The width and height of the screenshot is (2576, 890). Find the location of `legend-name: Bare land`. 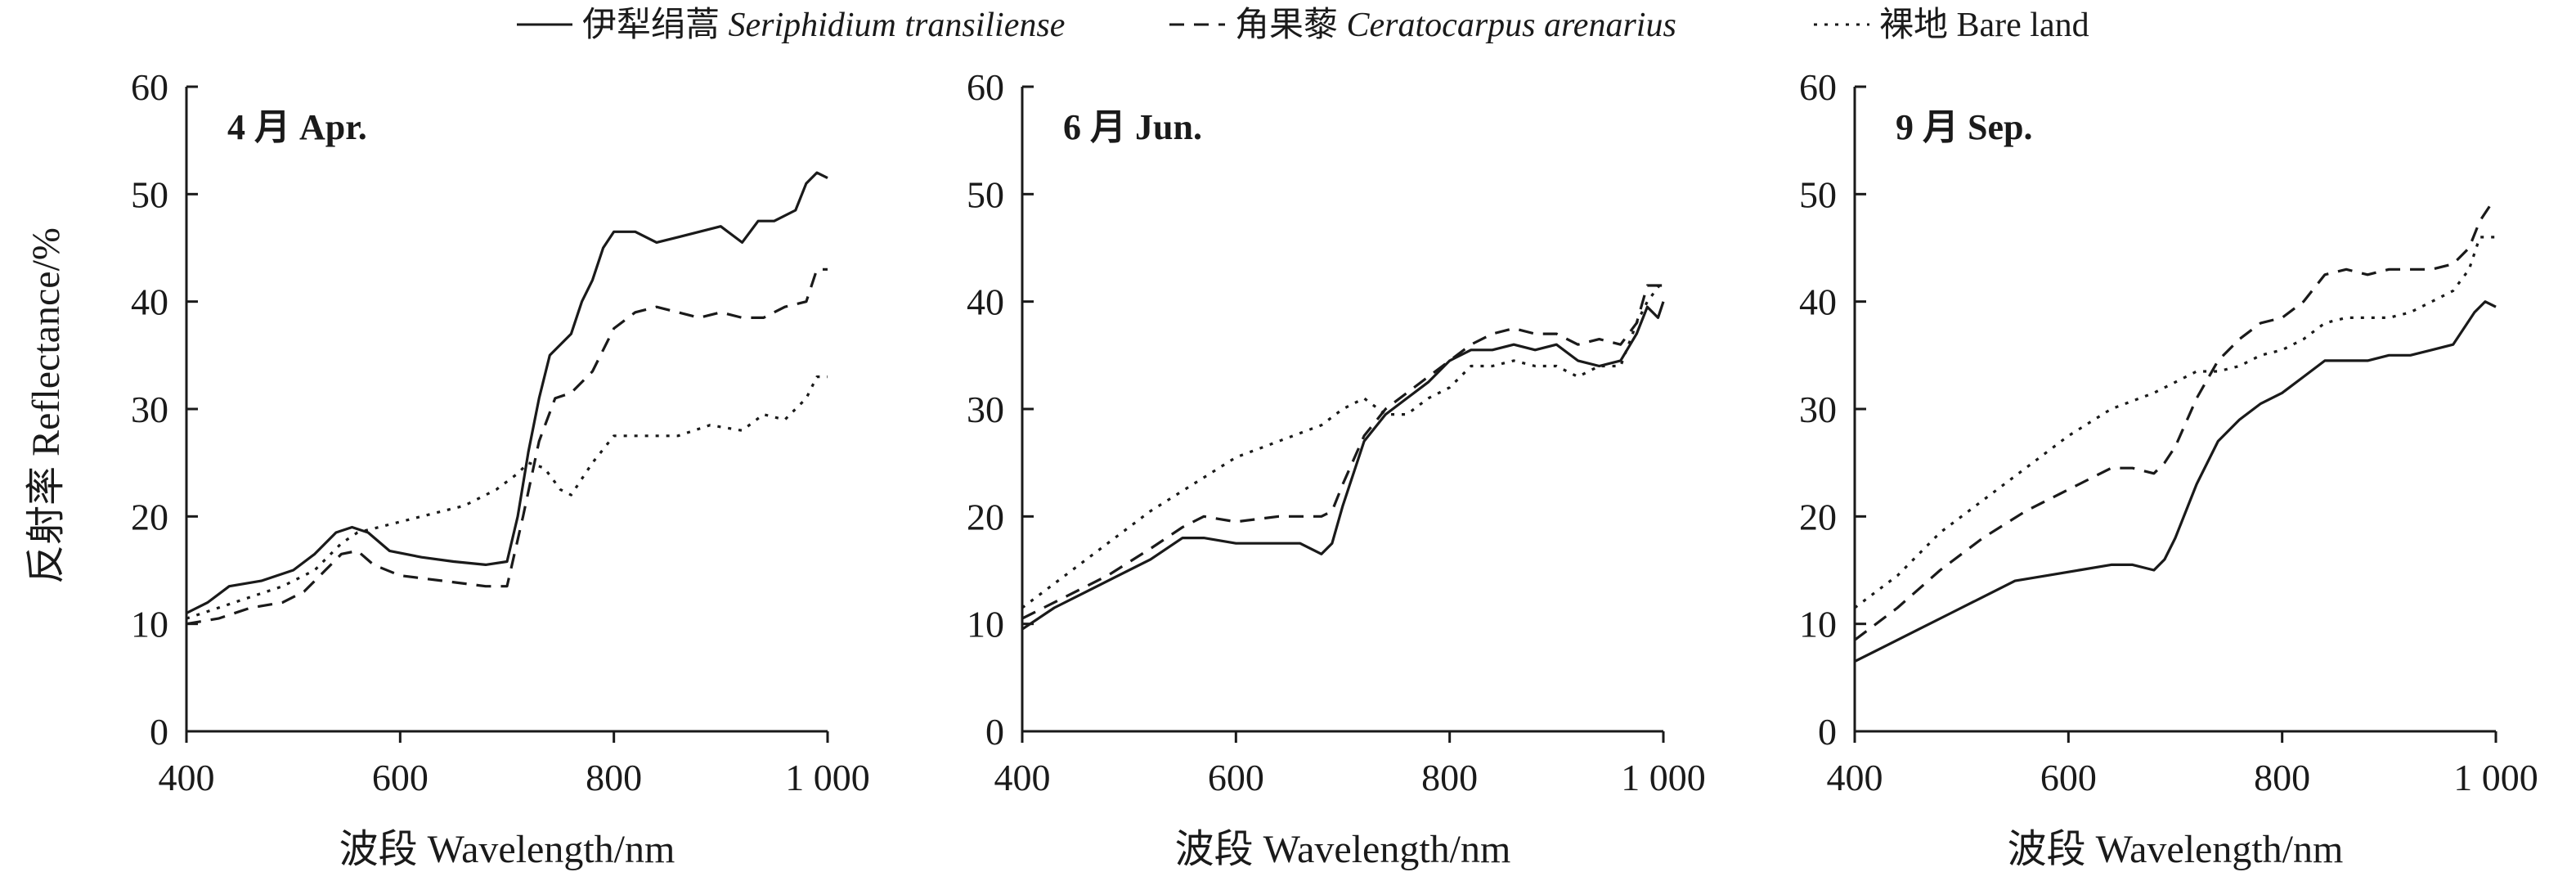

legend-name: Bare land is located at coordinates (2023, 25).